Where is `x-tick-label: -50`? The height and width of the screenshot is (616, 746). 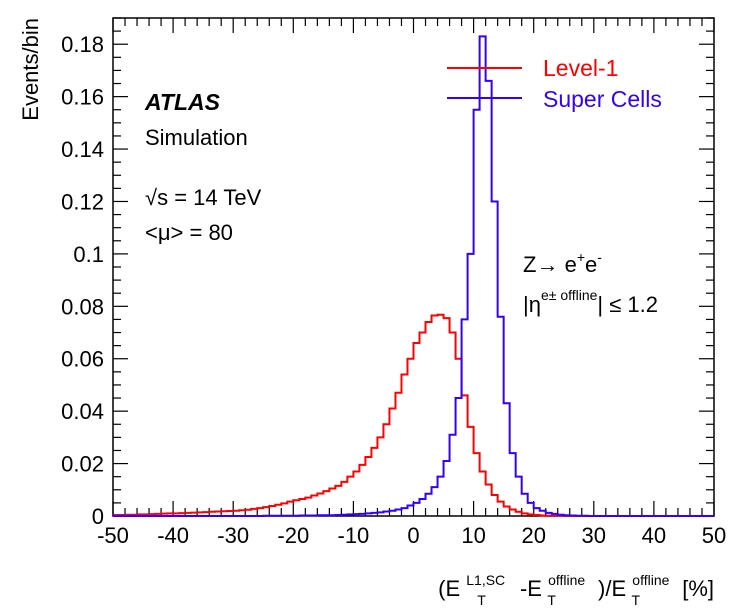
x-tick-label: -50 is located at coordinates (113, 535).